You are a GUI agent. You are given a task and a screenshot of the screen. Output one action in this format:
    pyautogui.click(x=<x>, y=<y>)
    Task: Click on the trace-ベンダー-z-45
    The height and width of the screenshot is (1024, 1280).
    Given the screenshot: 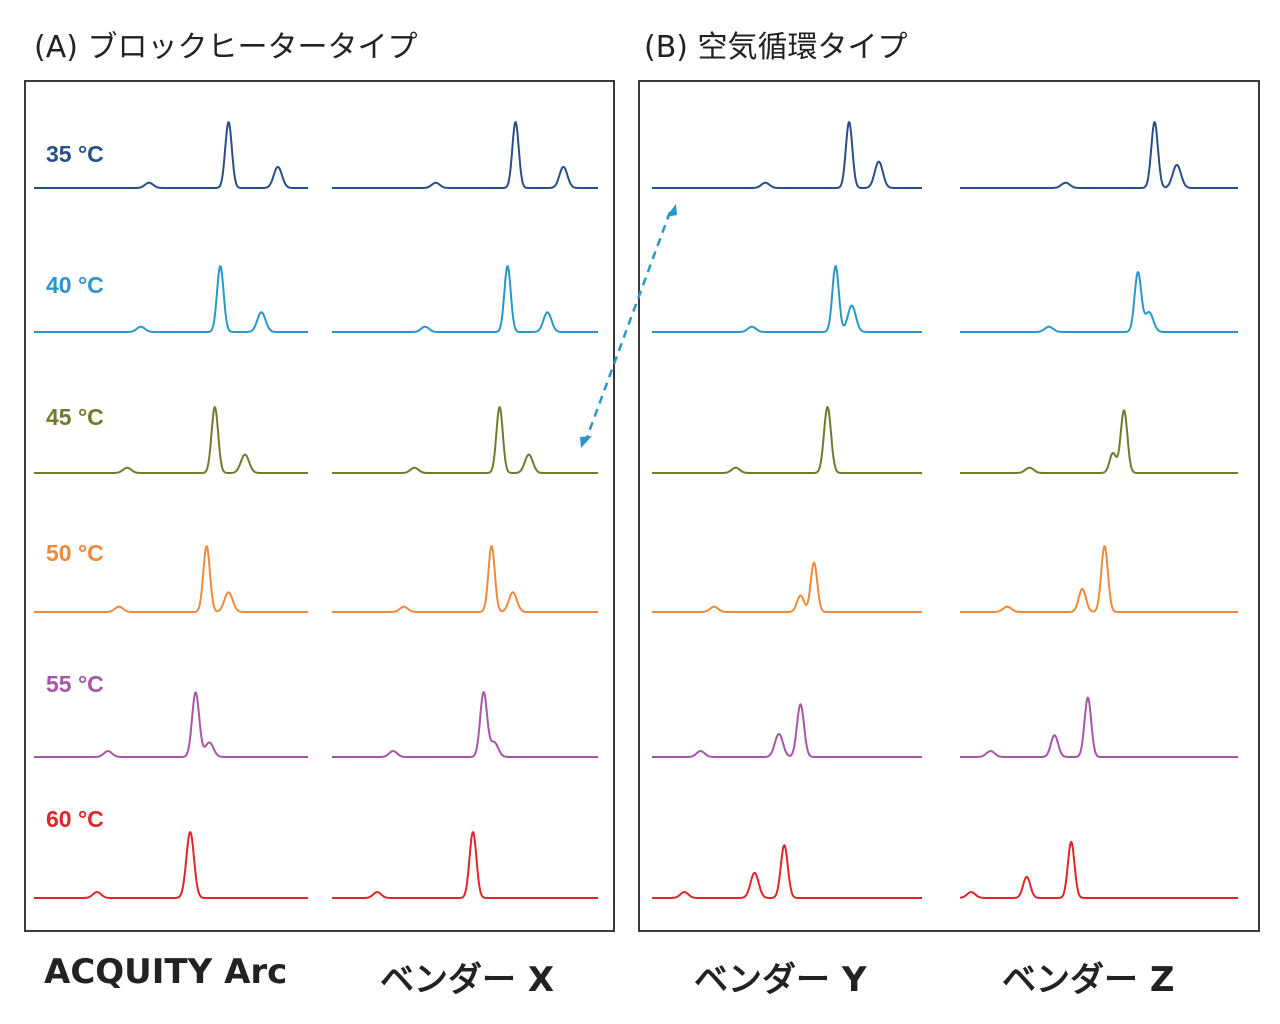 What is the action you would take?
    pyautogui.click(x=1099, y=441)
    